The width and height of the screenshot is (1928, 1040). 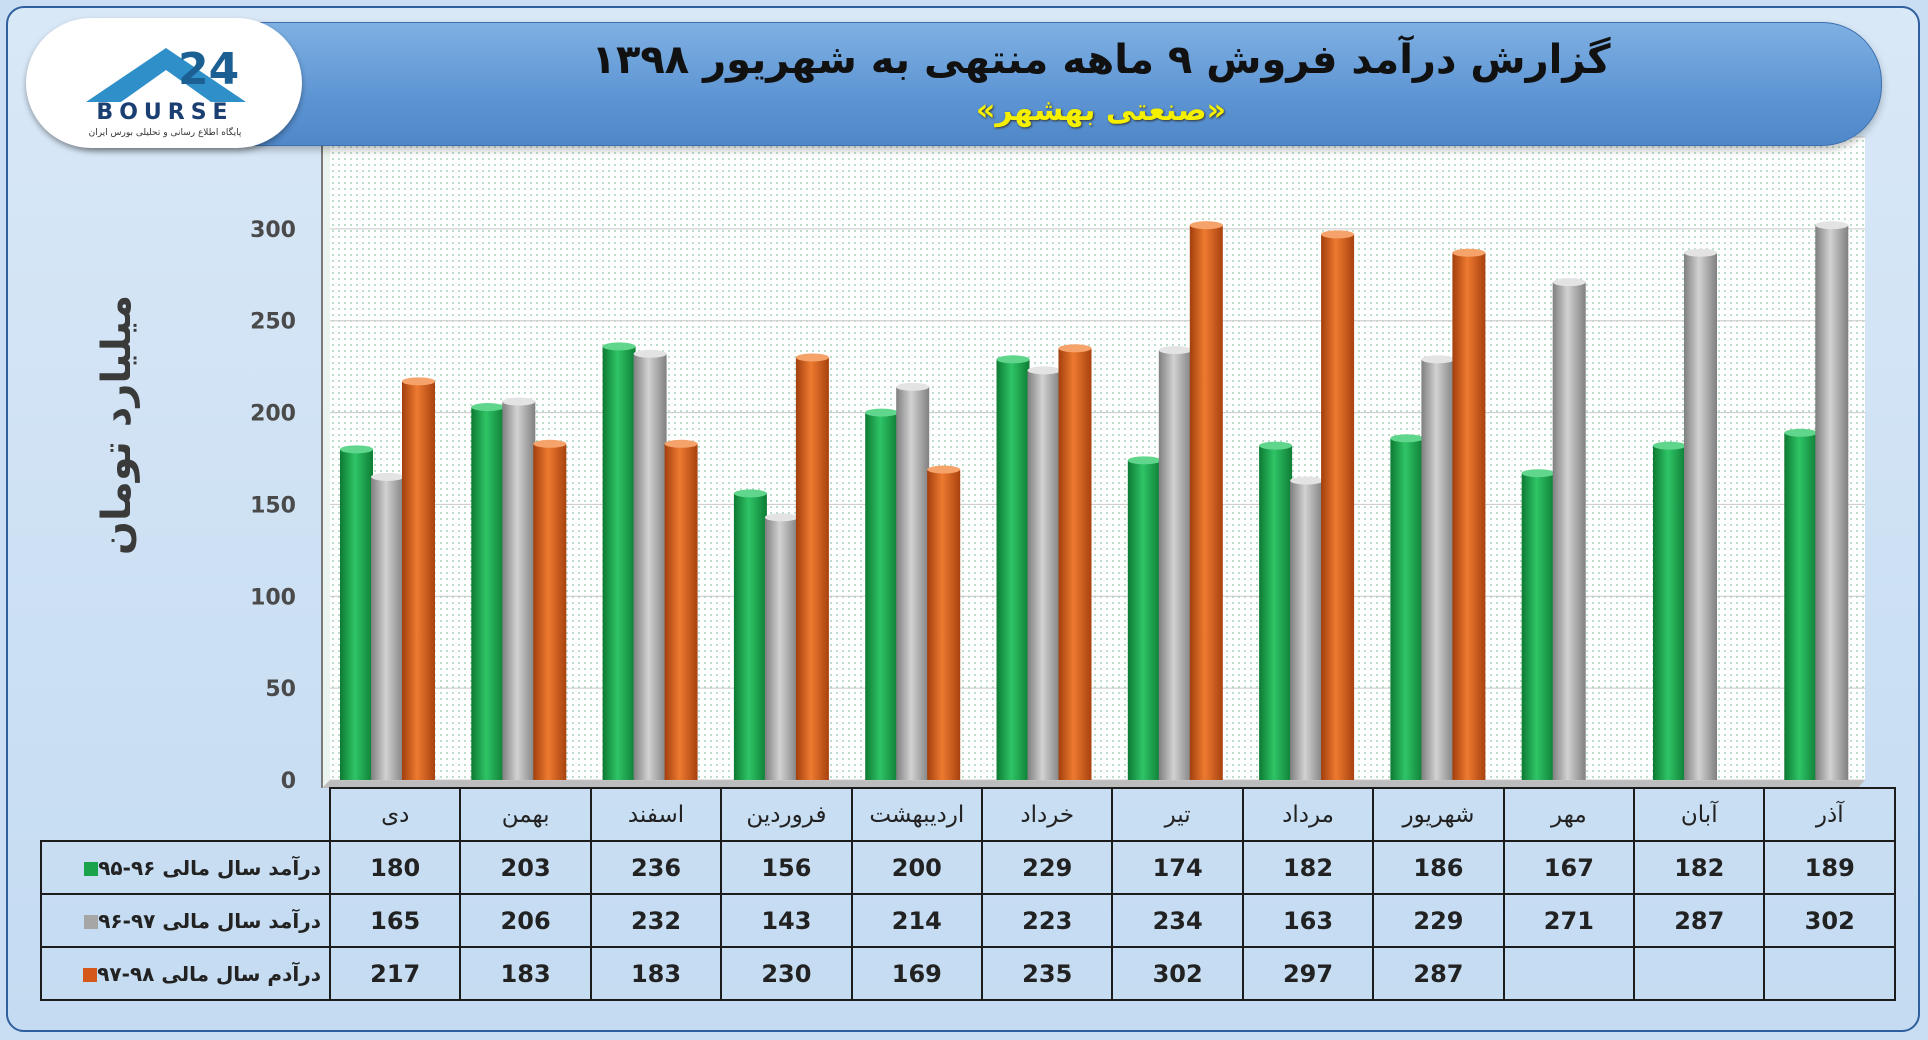 What do you see at coordinates (273, 230) in the screenshot?
I see `y-tick-label: 300` at bounding box center [273, 230].